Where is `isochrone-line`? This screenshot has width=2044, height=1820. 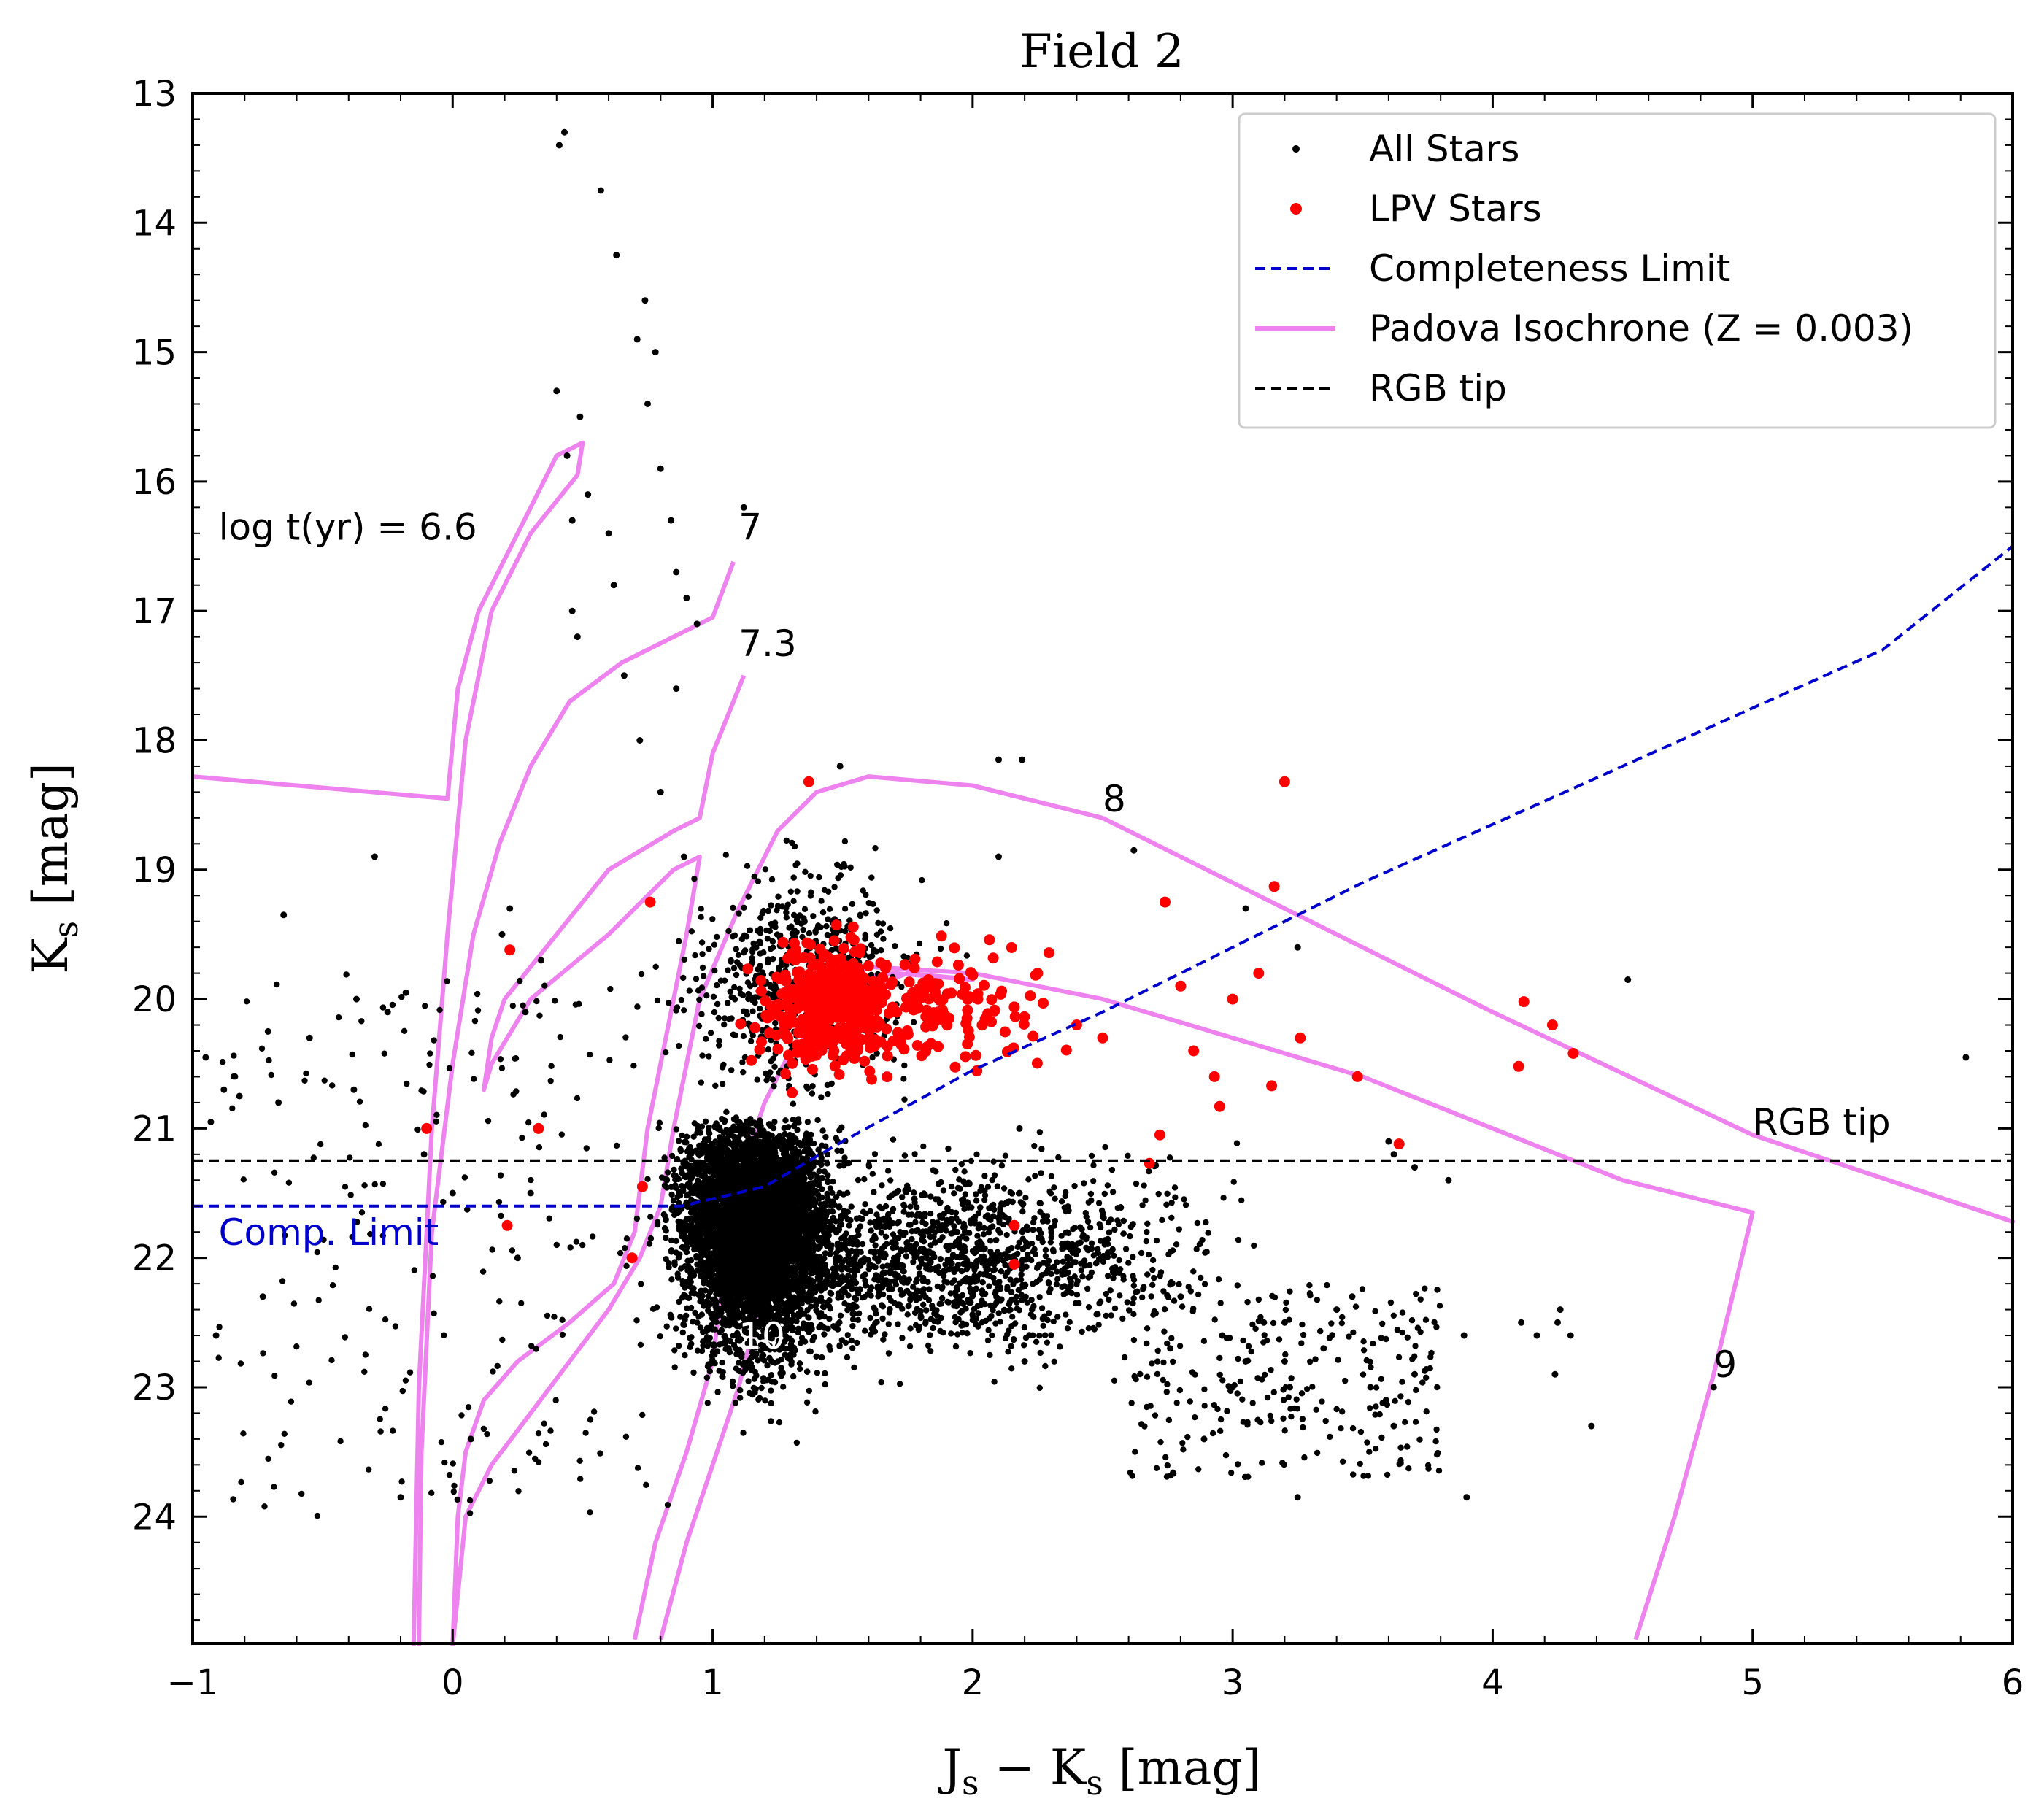 isochrone-line is located at coordinates (598, 1160).